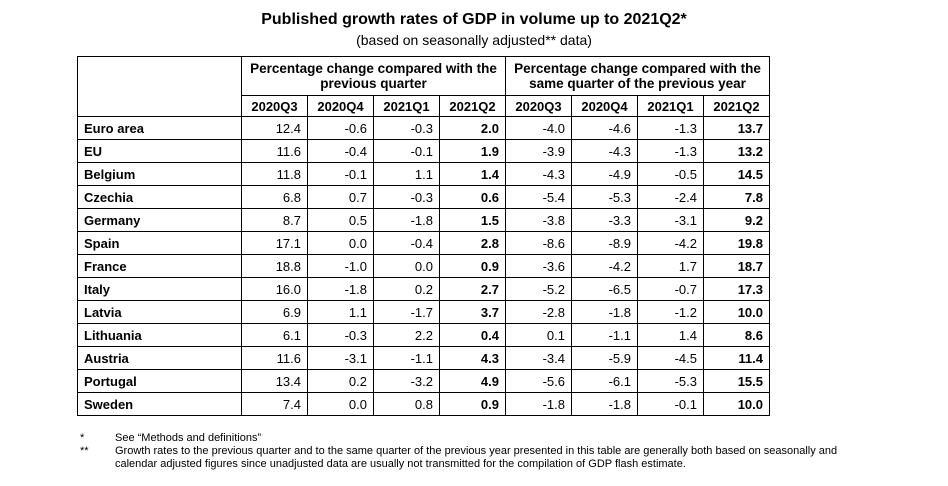 This screenshot has height=486, width=948. Describe the element at coordinates (604, 151) in the screenshot. I see `value-cell: -4.3` at that location.